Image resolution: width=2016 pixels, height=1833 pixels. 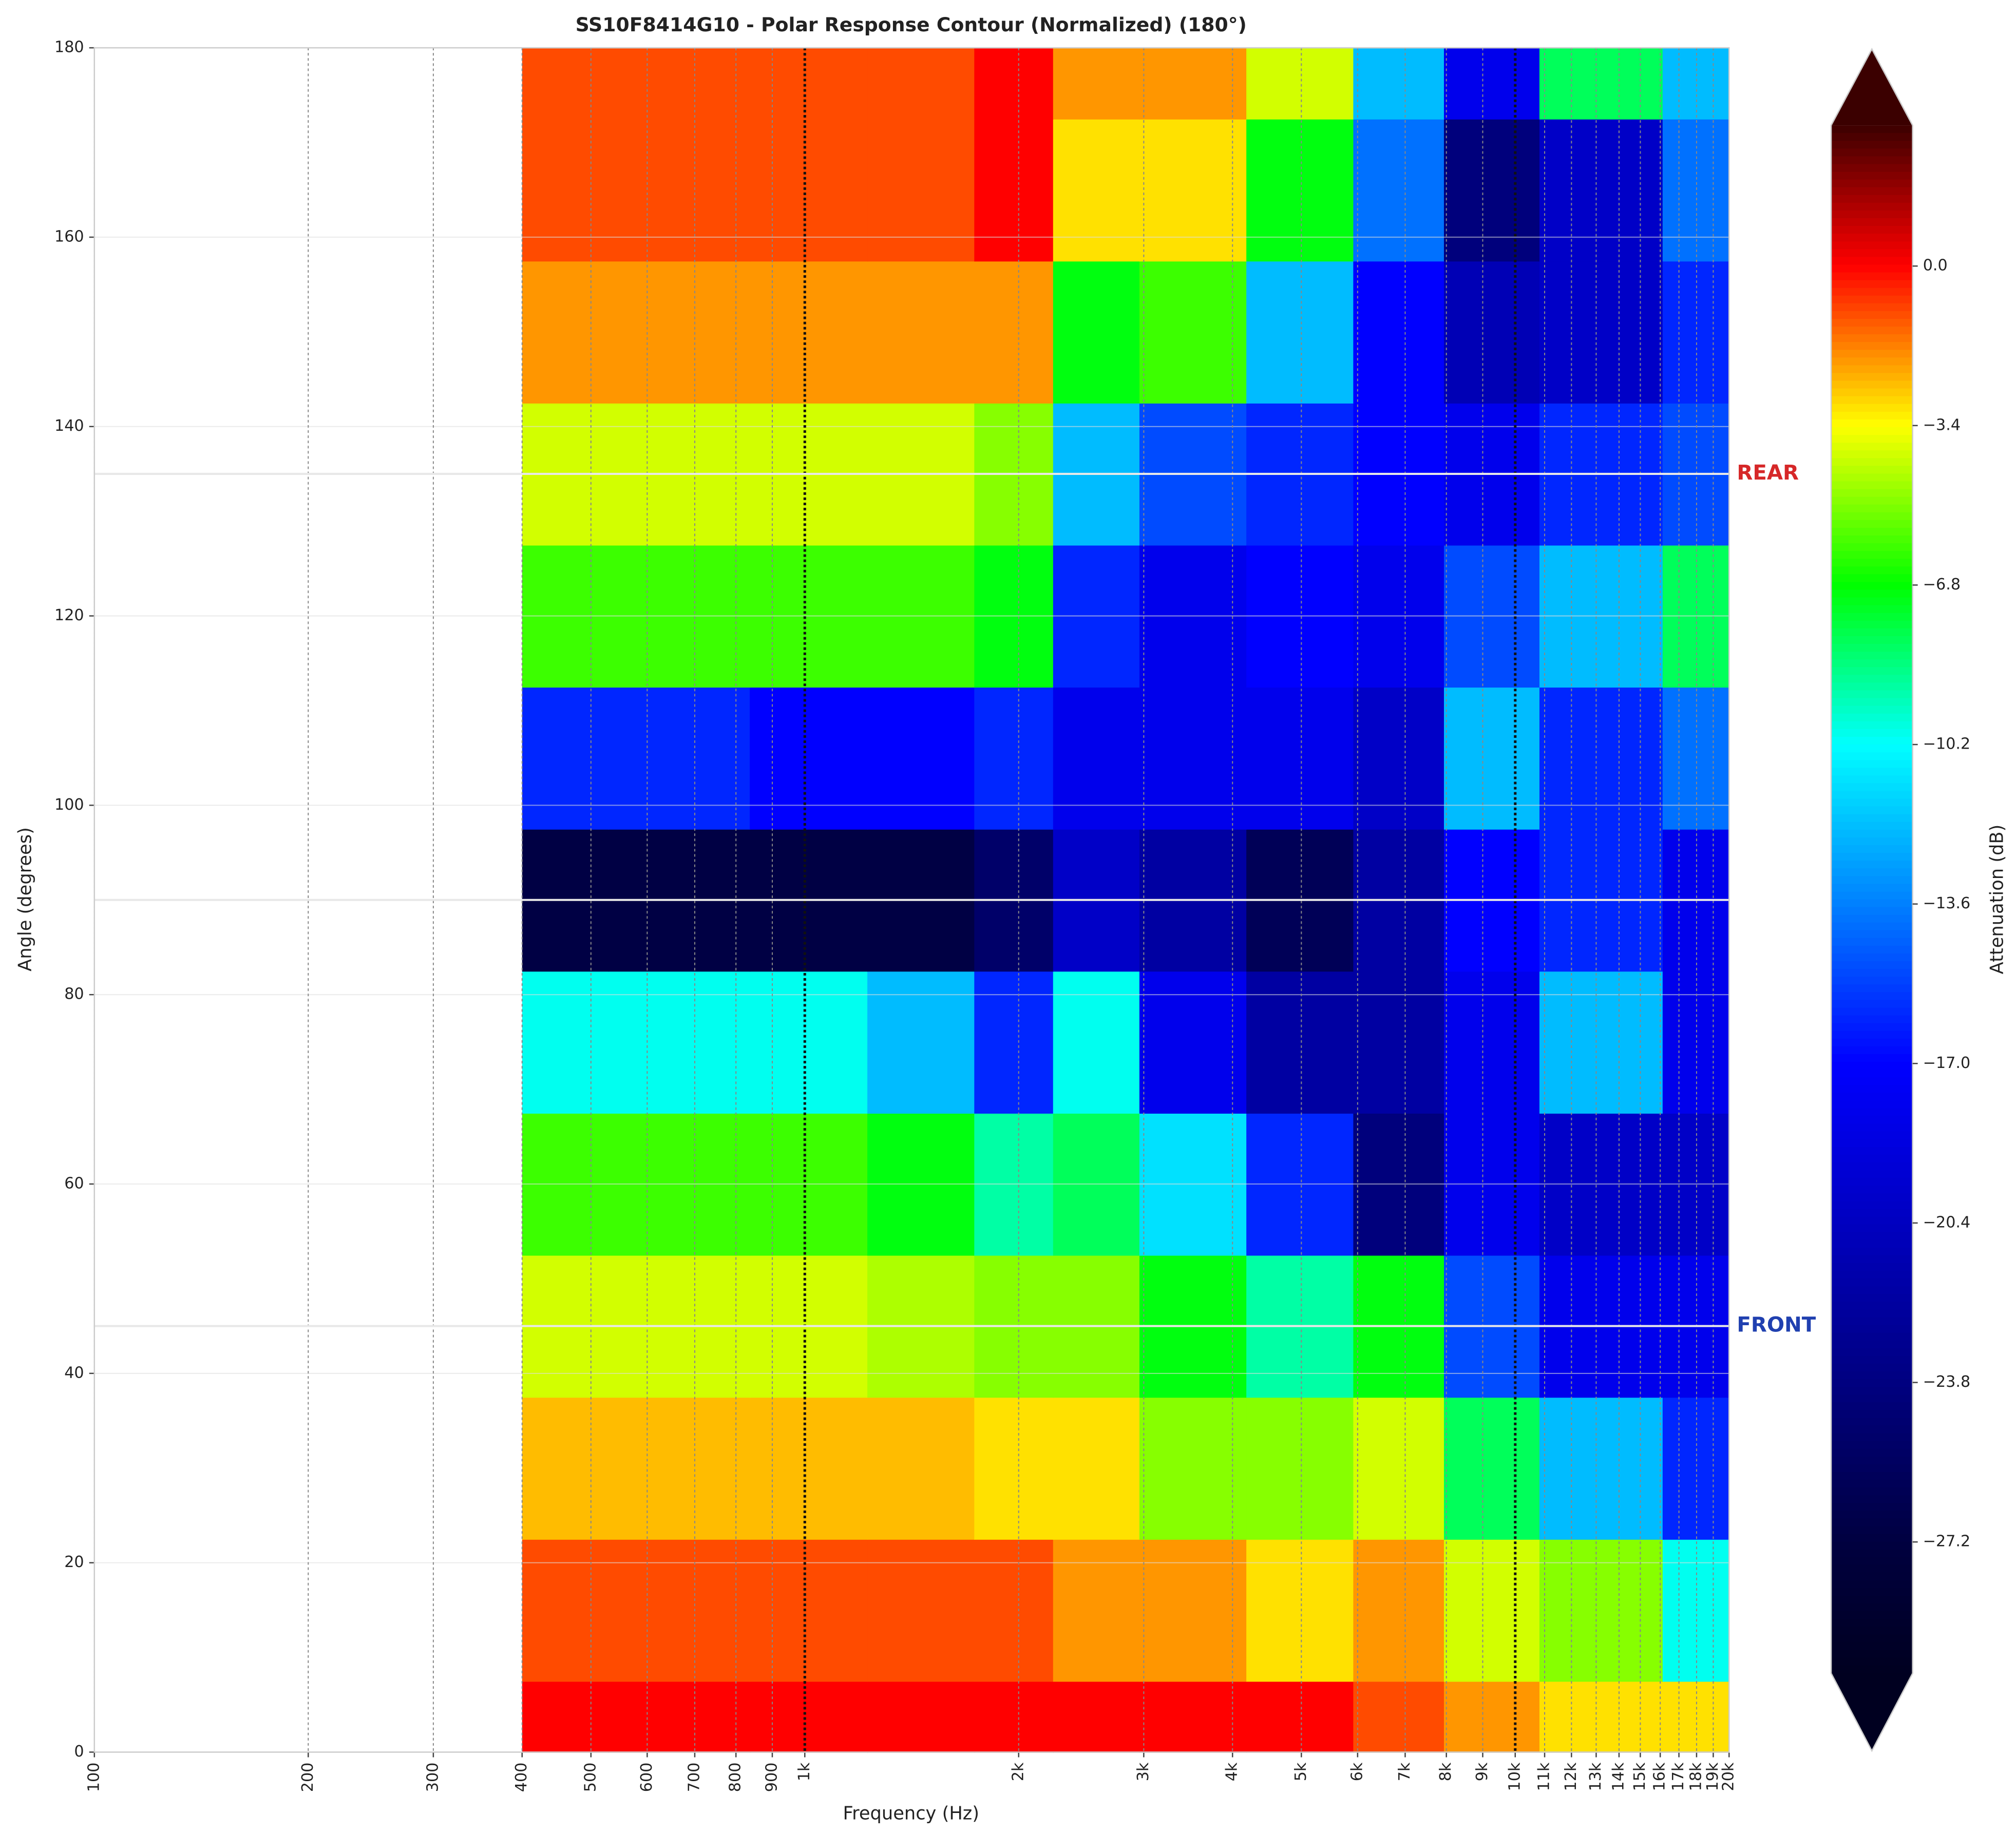 I want to click on colorbar-tick-label: −20.4, so click(x=1947, y=1222).